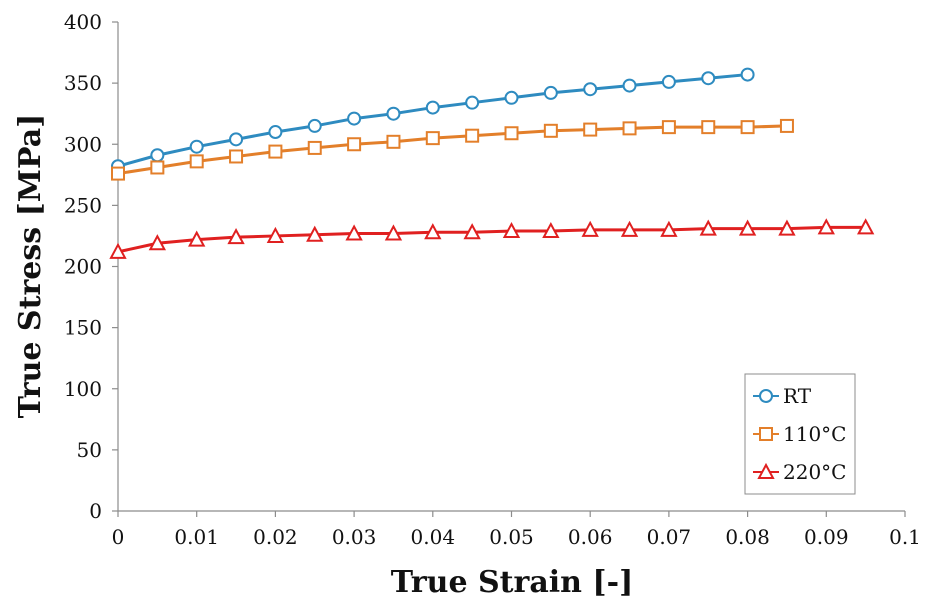  Describe the element at coordinates (30, 266) in the screenshot. I see `y-axis-title: True Stress [MPa]` at that location.